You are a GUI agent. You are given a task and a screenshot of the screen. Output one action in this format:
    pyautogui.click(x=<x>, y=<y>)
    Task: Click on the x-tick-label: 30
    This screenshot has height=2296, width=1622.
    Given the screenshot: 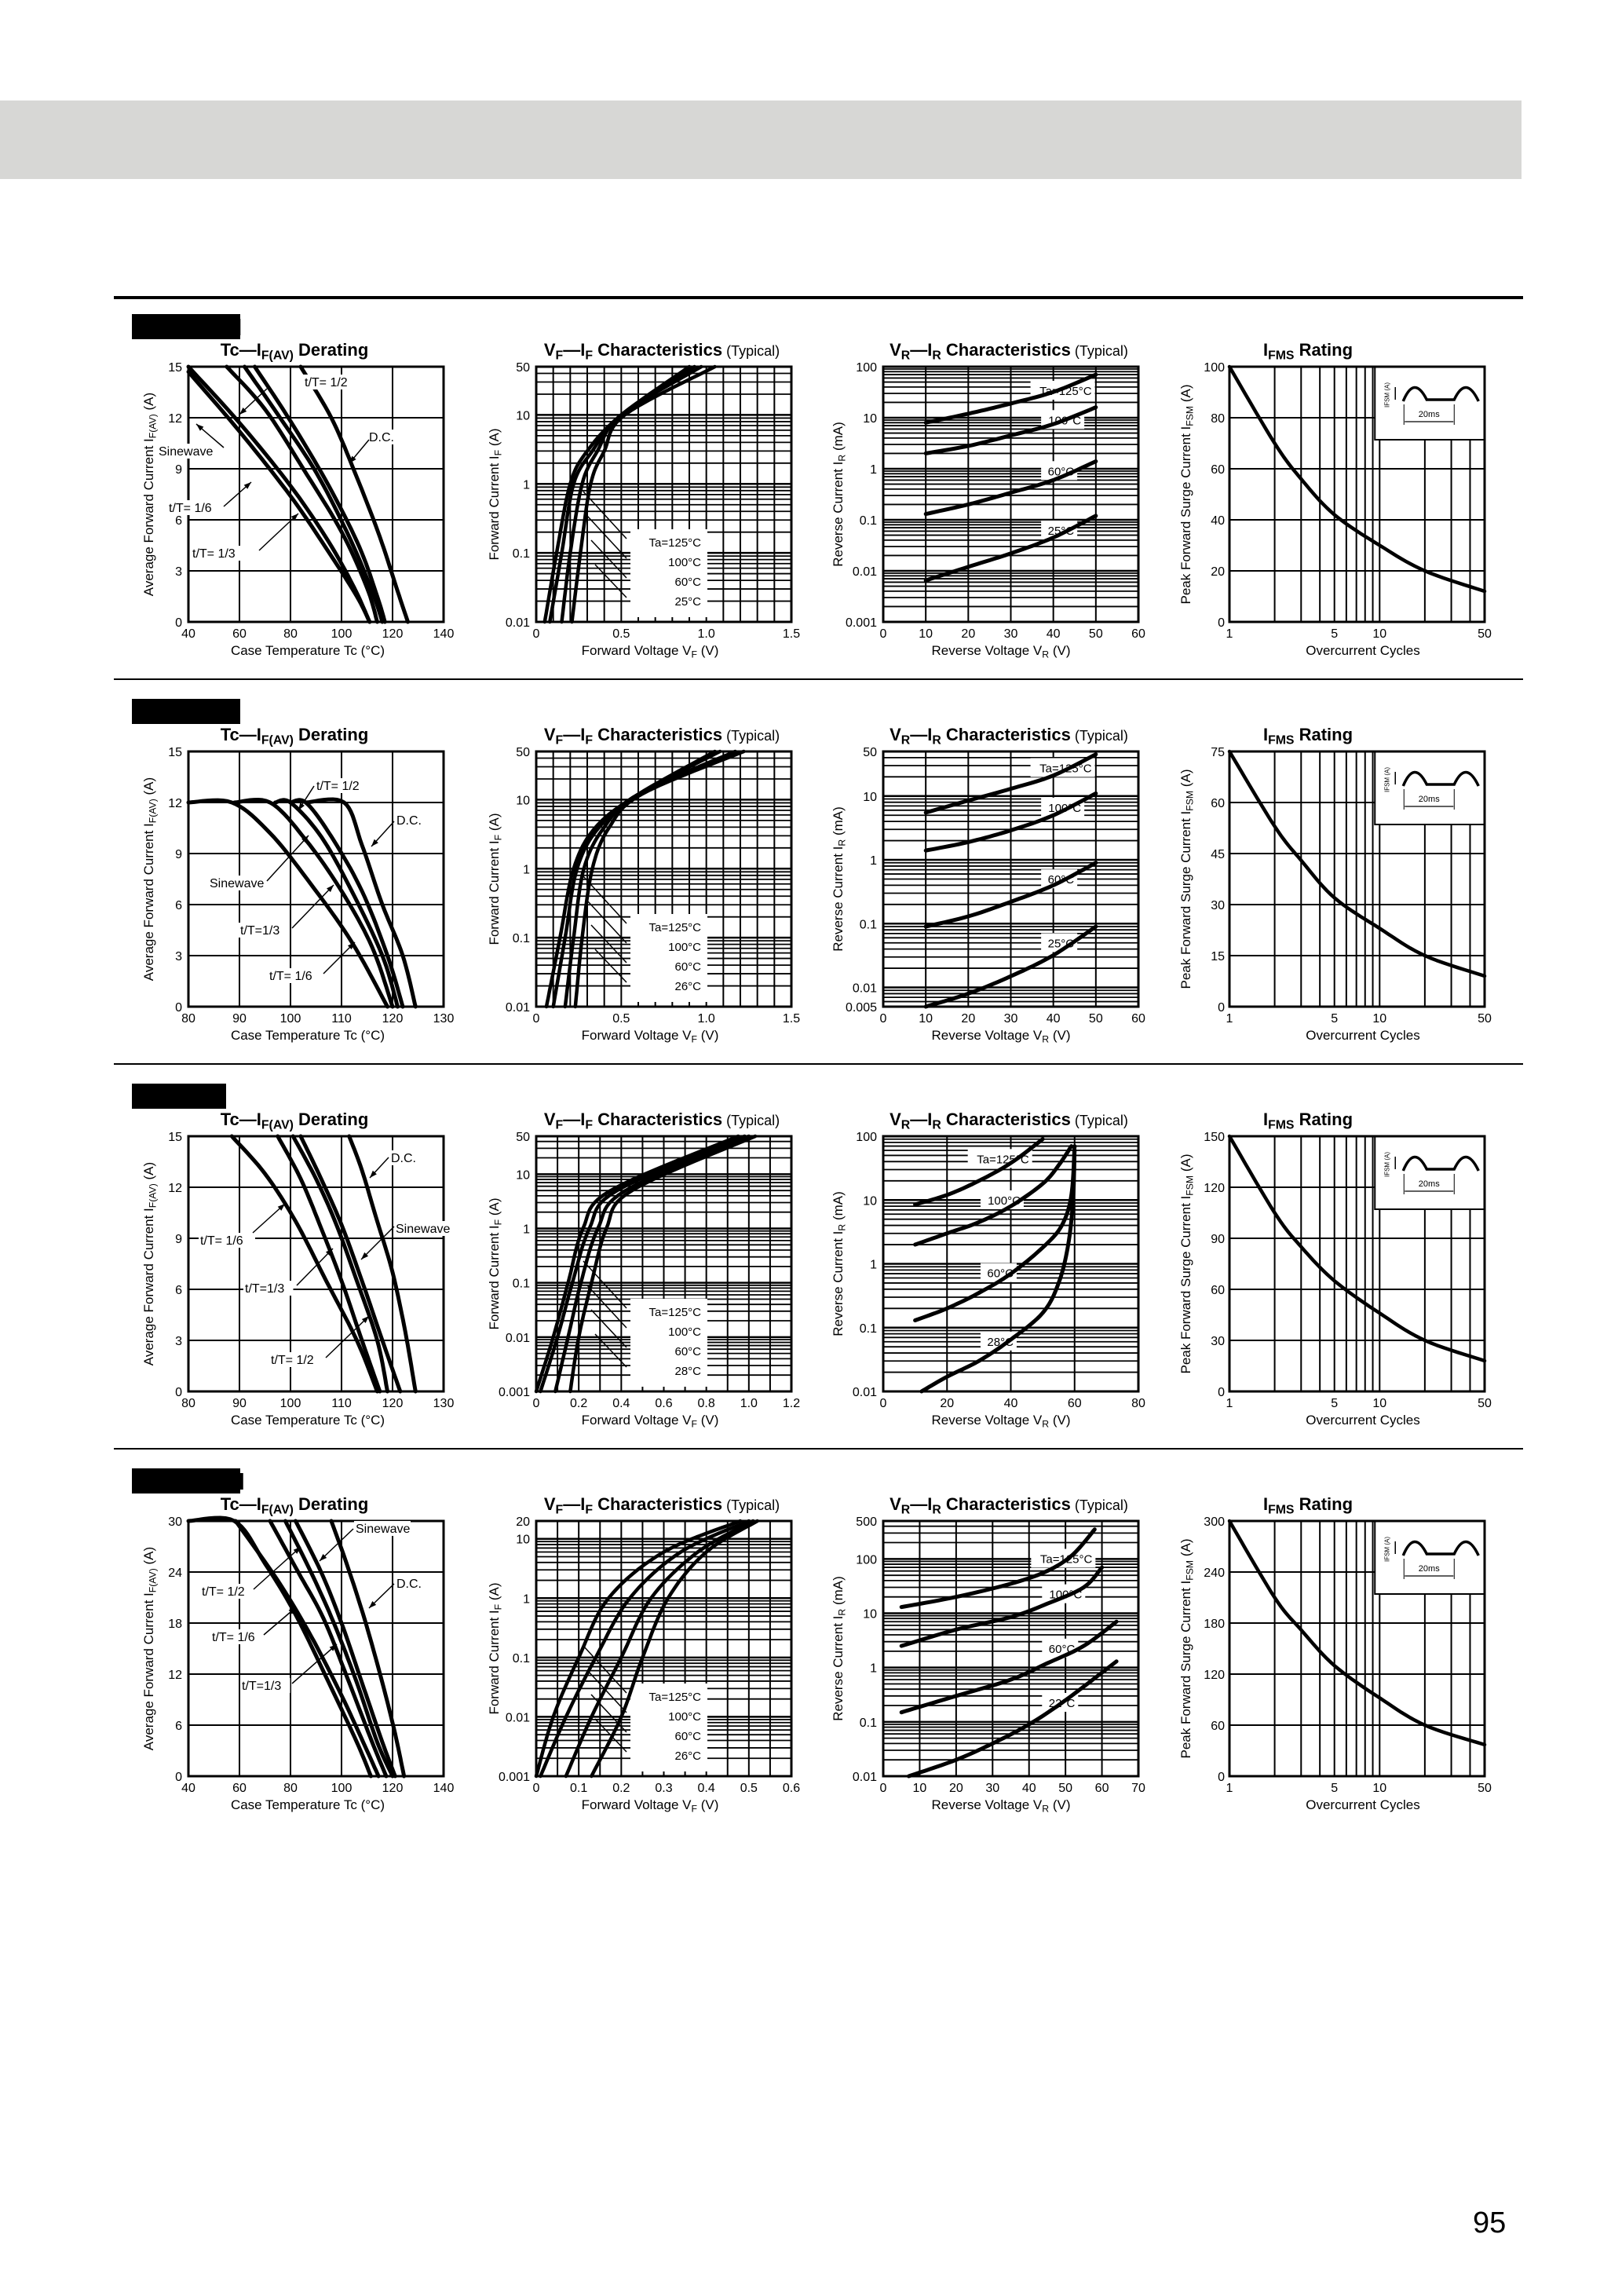 What is the action you would take?
    pyautogui.click(x=1011, y=634)
    